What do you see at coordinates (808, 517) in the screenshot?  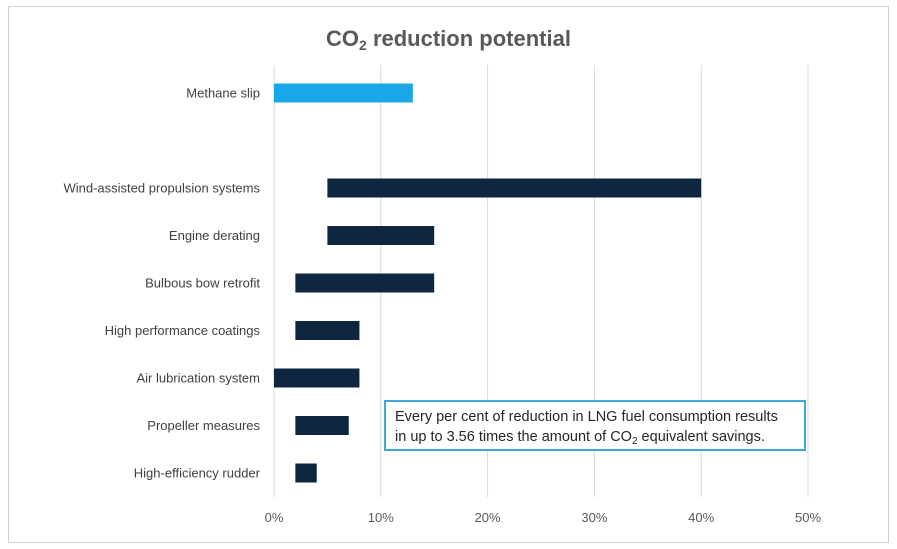 I see `x-tick-label: 50%` at bounding box center [808, 517].